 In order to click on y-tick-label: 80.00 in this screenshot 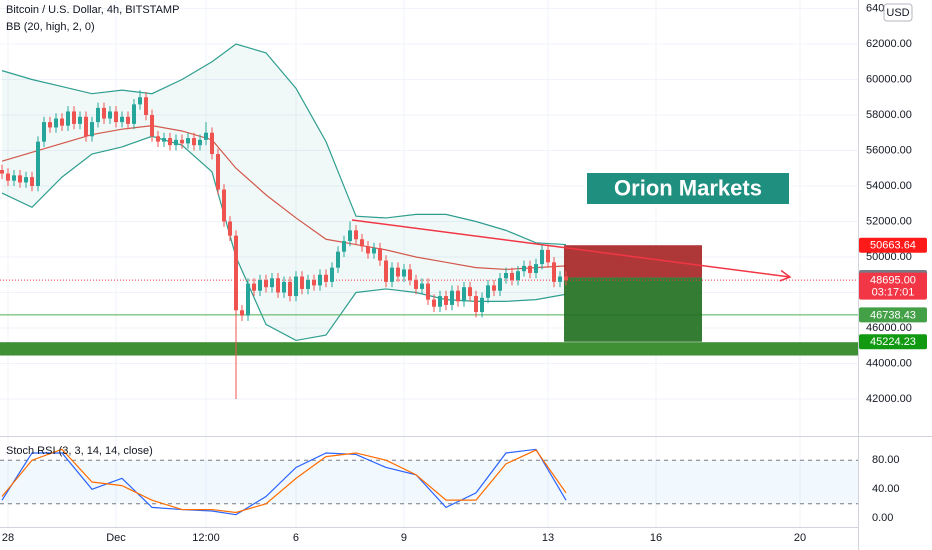, I will do `click(886, 460)`.